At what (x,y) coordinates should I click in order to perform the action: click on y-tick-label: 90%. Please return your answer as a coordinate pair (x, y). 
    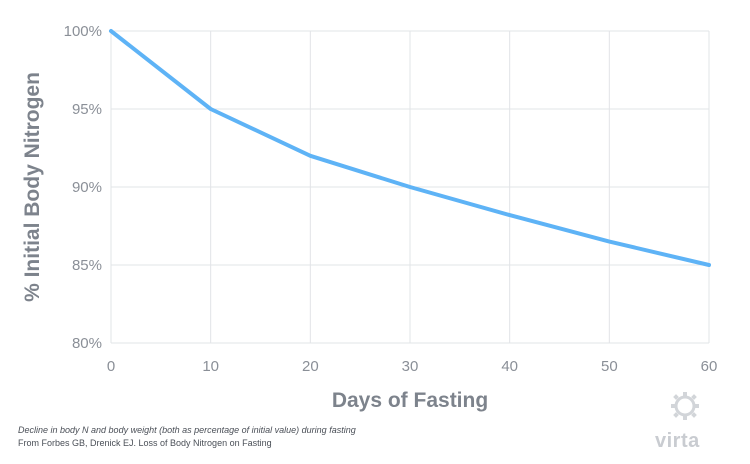
    Looking at the image, I should click on (87, 187).